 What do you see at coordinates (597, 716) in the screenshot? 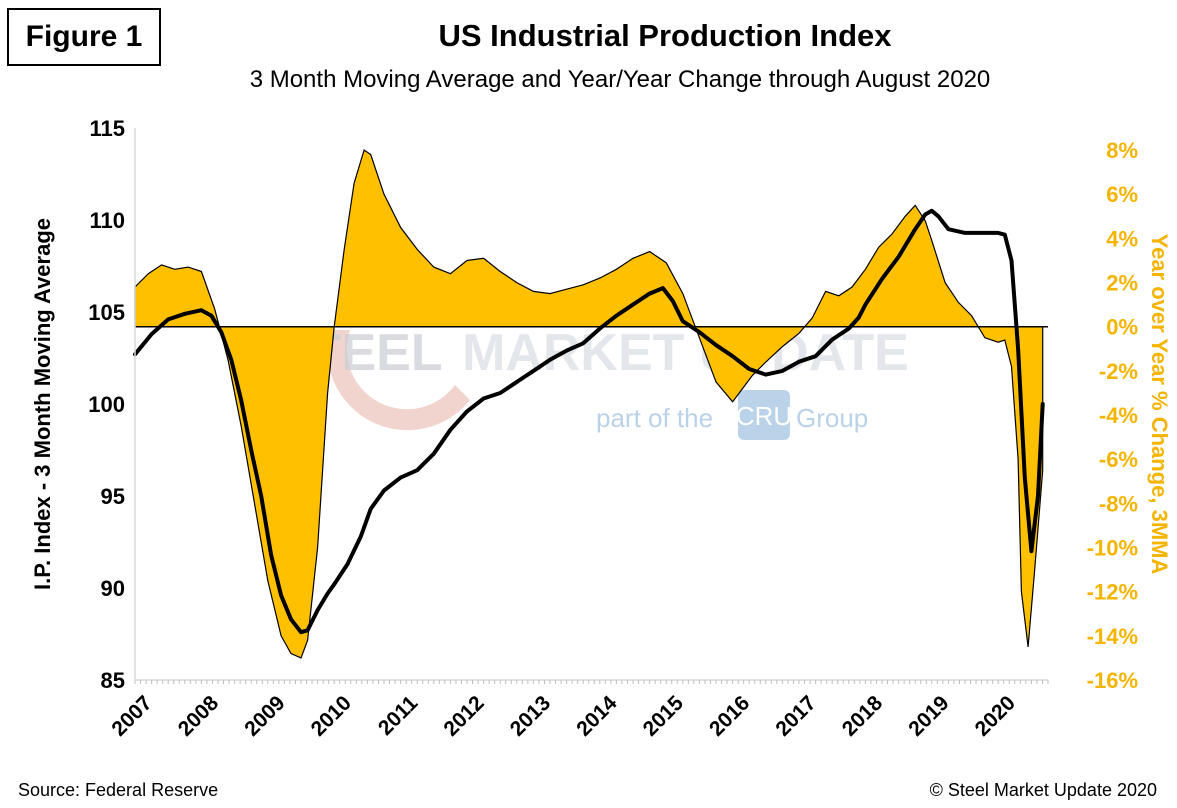
I see `x-tick-label: 2014` at bounding box center [597, 716].